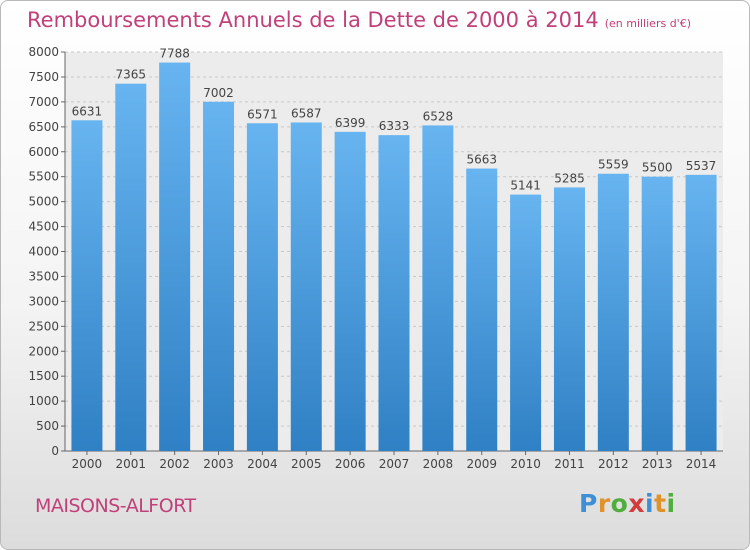  I want to click on x-tick-label-2007: 2007, so click(394, 464).